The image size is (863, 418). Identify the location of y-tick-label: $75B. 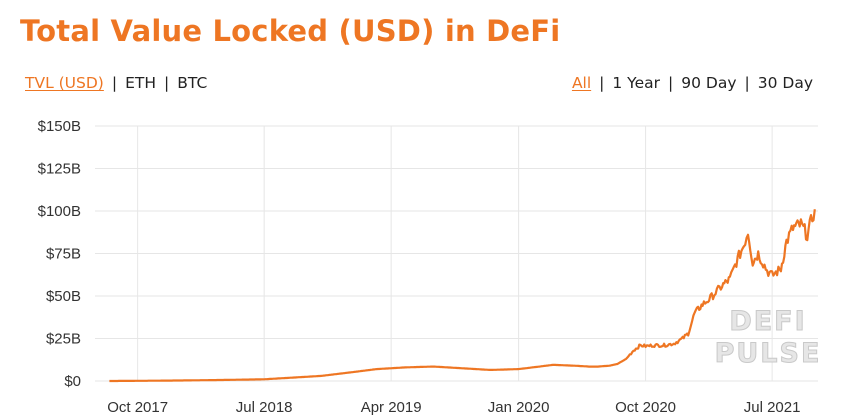
(63, 254).